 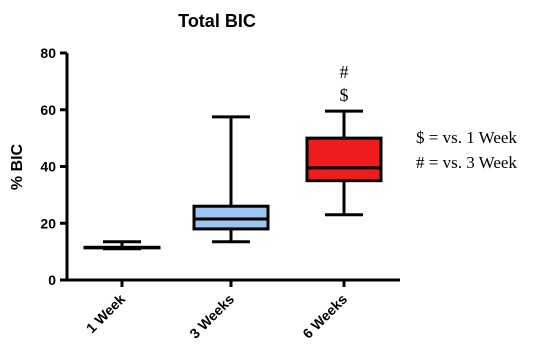 What do you see at coordinates (324, 316) in the screenshot?
I see `x-tick-label: 6 Weeks` at bounding box center [324, 316].